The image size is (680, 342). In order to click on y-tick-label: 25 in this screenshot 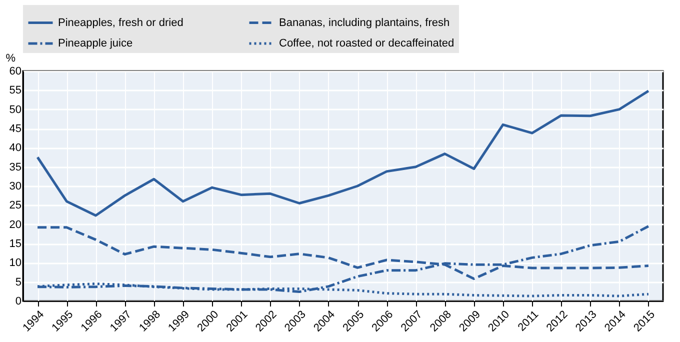, I will do `click(15, 206)`.